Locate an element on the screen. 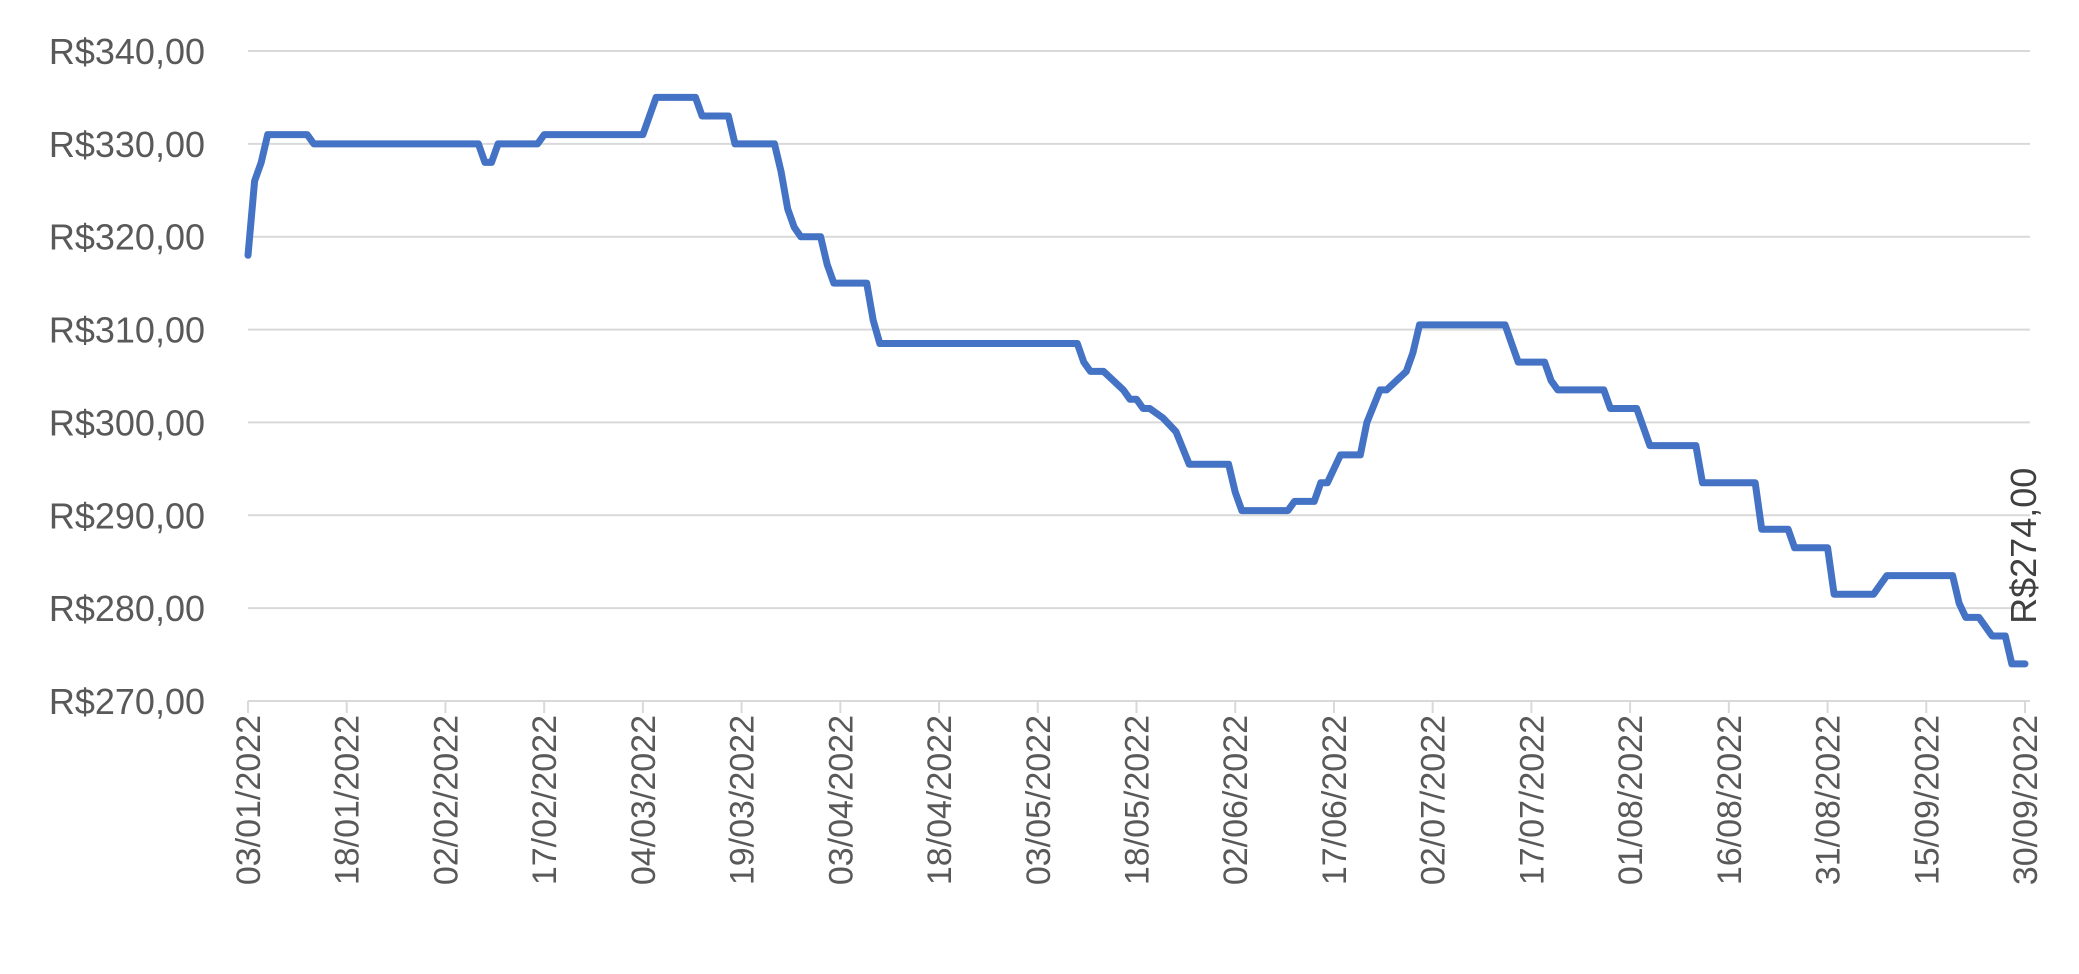  x-tick-label: 16/08/2022 is located at coordinates (1730, 800).